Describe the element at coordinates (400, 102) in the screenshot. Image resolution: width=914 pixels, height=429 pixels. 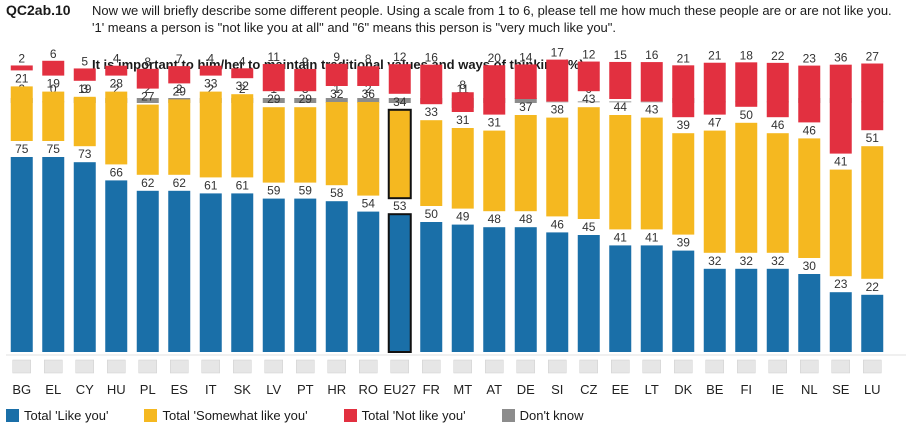
I see `somewhat-label: 34` at that location.